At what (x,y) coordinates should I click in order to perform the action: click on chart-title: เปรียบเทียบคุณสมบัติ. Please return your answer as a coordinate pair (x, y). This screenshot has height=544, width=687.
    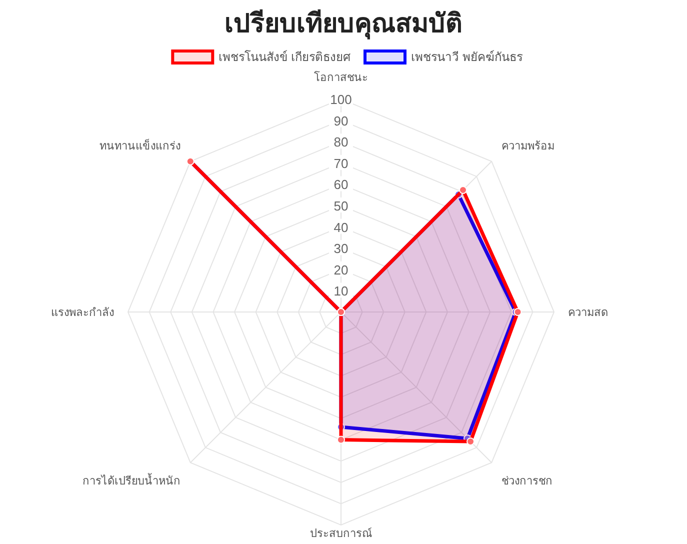
    Looking at the image, I should click on (343, 24).